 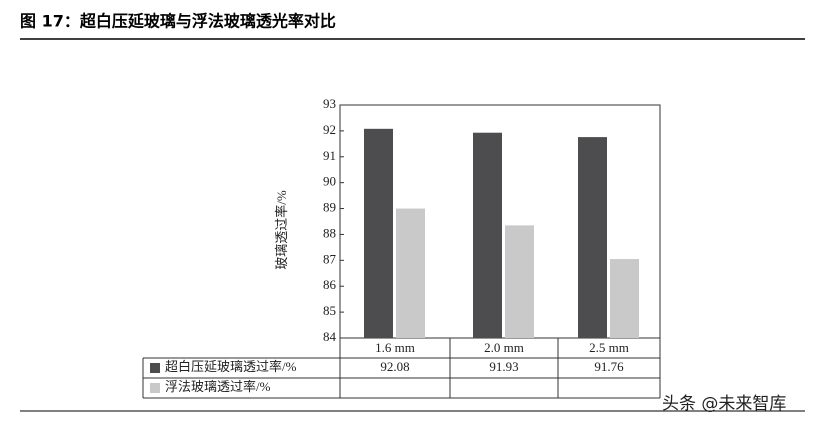 What do you see at coordinates (329, 207) in the screenshot?
I see `y-tick-label: 89` at bounding box center [329, 207].